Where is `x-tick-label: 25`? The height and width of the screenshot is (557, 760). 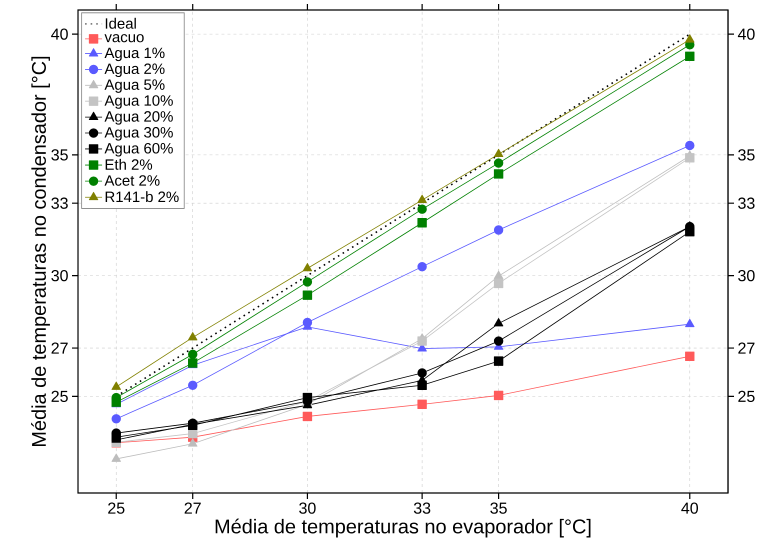
x-tick-label: 25 is located at coordinates (116, 508).